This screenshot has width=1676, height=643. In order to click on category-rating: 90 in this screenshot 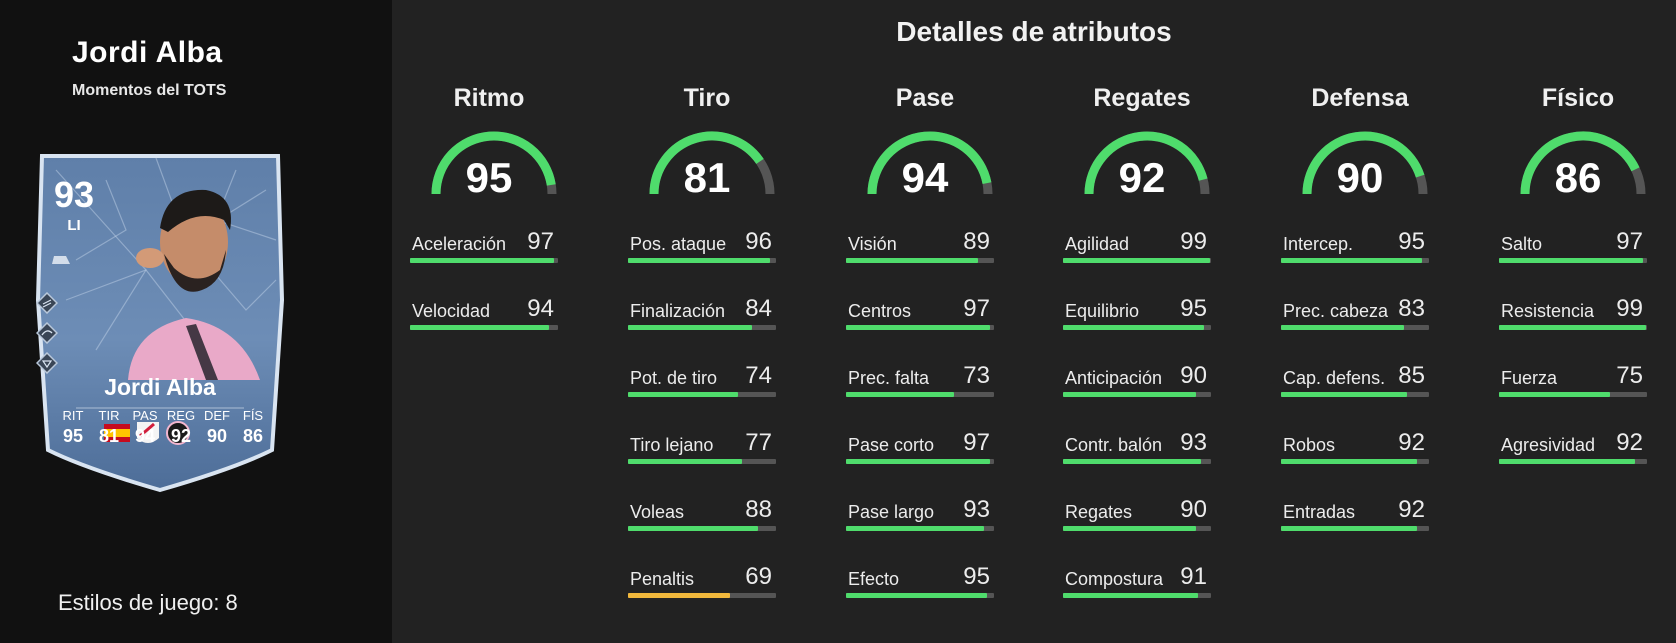, I will do `click(1360, 177)`.